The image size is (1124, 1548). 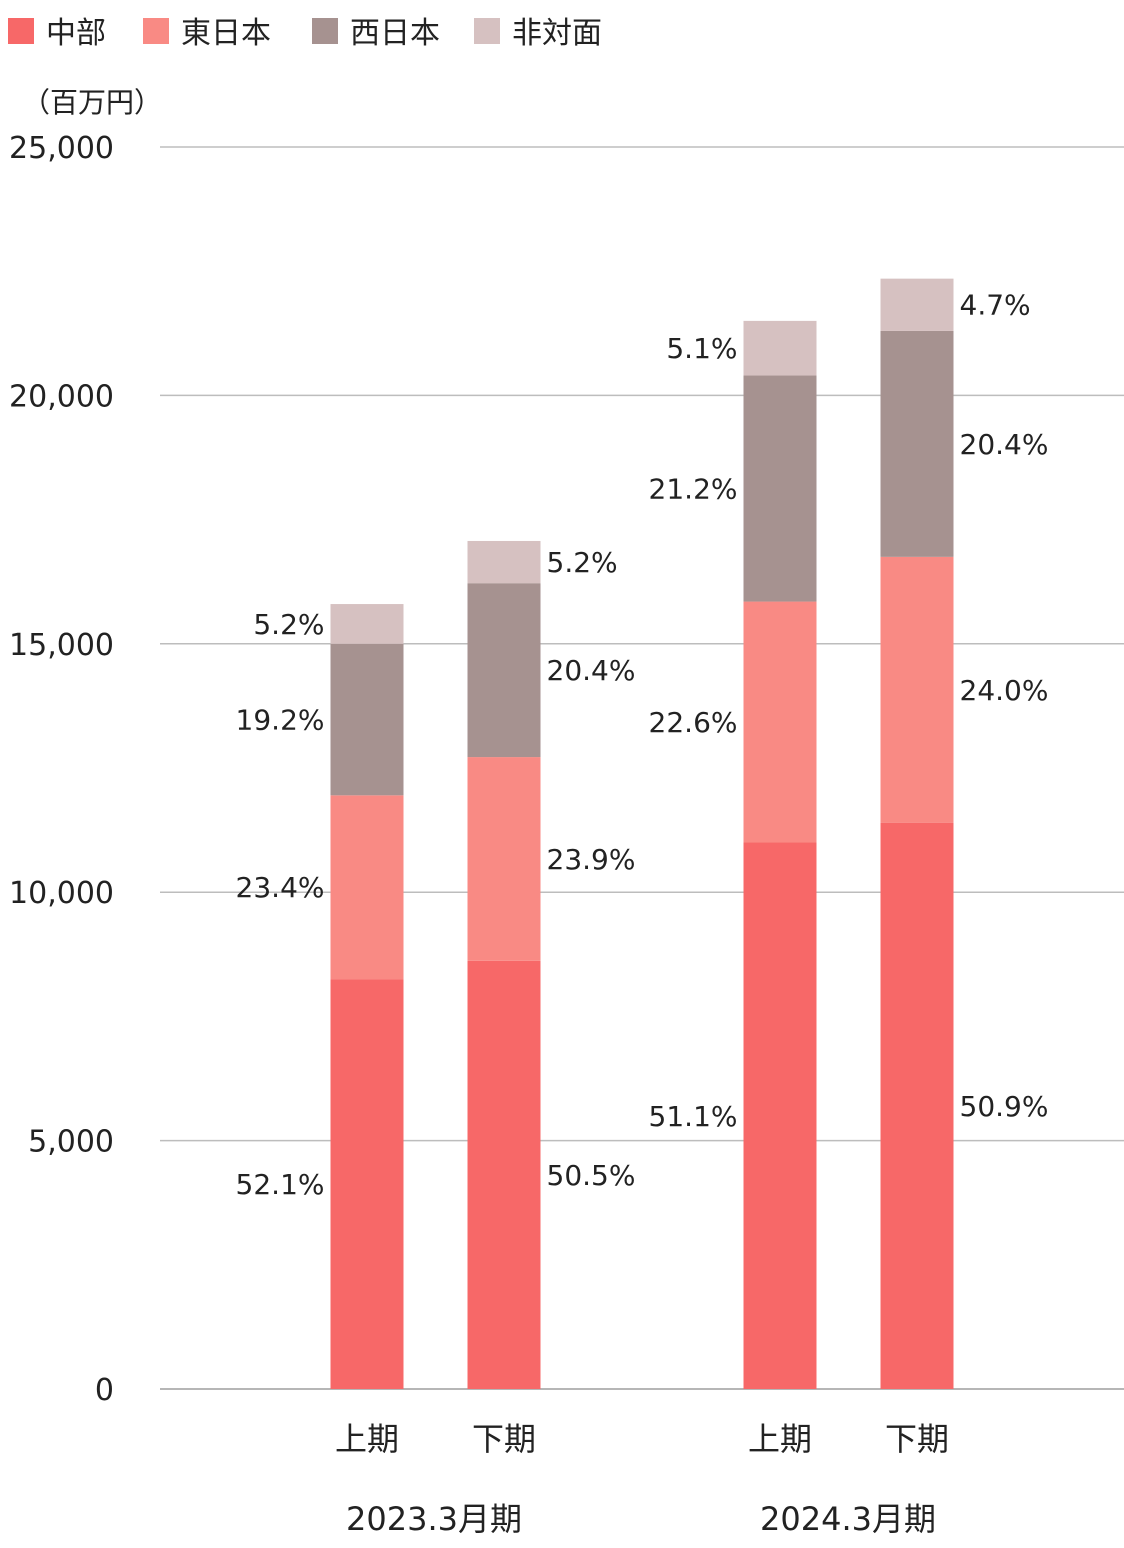 What do you see at coordinates (71, 1142) in the screenshot?
I see `y-tick-label: 5,000` at bounding box center [71, 1142].